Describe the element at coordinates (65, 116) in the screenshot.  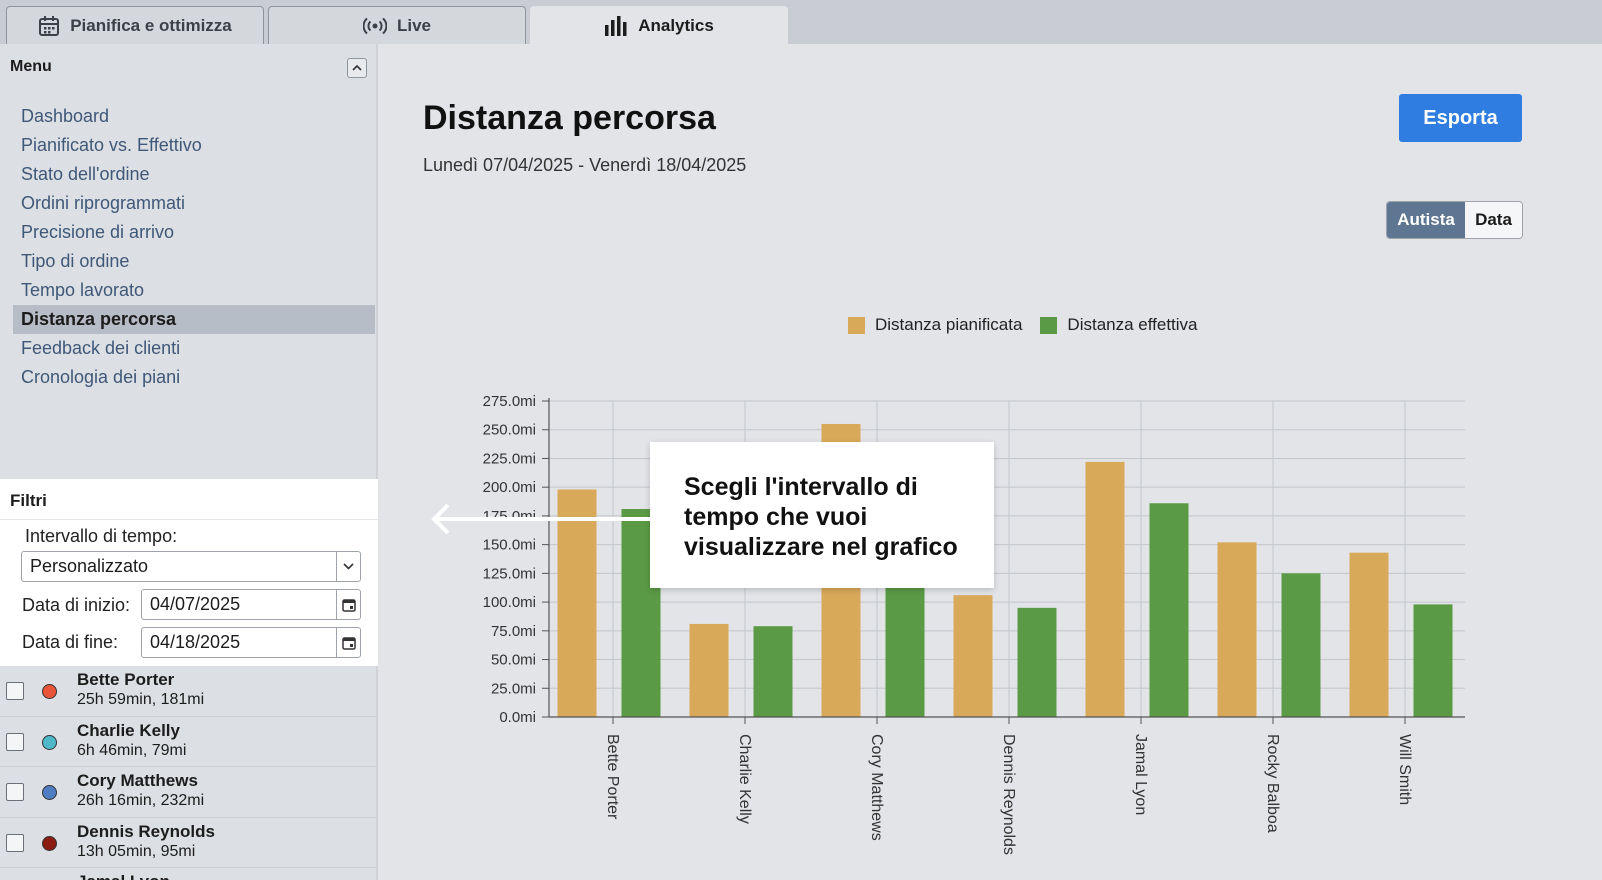
I see `menu-item: Dashboard` at that location.